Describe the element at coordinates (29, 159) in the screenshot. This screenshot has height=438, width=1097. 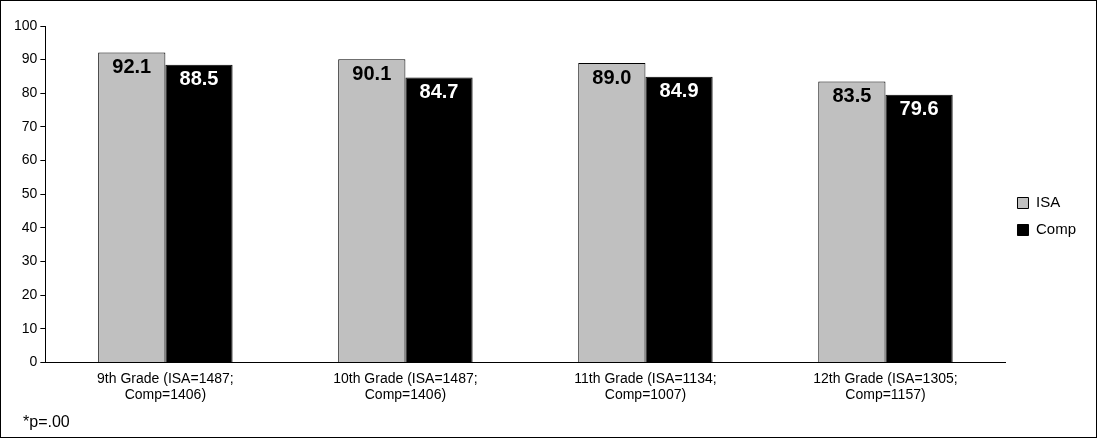
I see `y-tick-label: 60` at that location.